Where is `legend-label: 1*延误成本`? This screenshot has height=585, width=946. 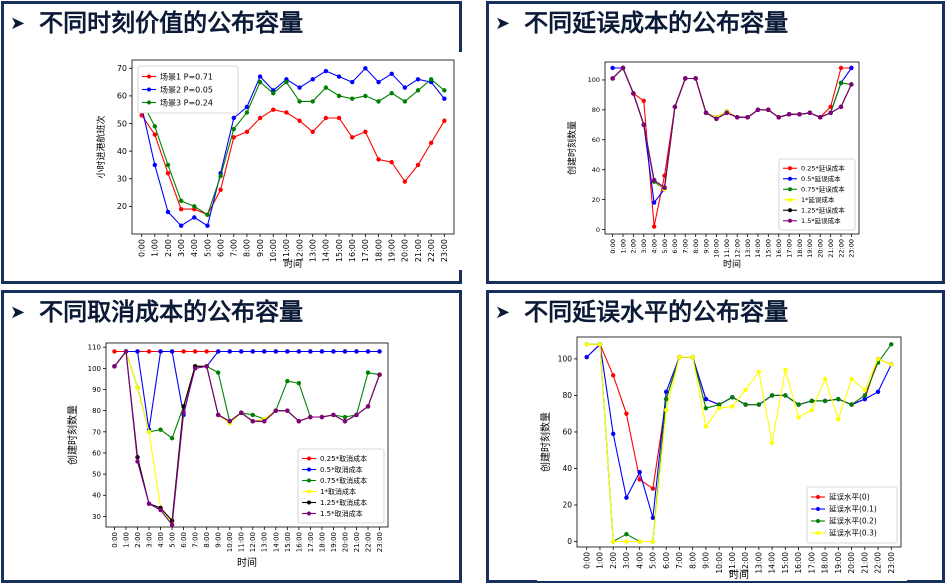 legend-label: 1*延误成本 is located at coordinates (818, 199).